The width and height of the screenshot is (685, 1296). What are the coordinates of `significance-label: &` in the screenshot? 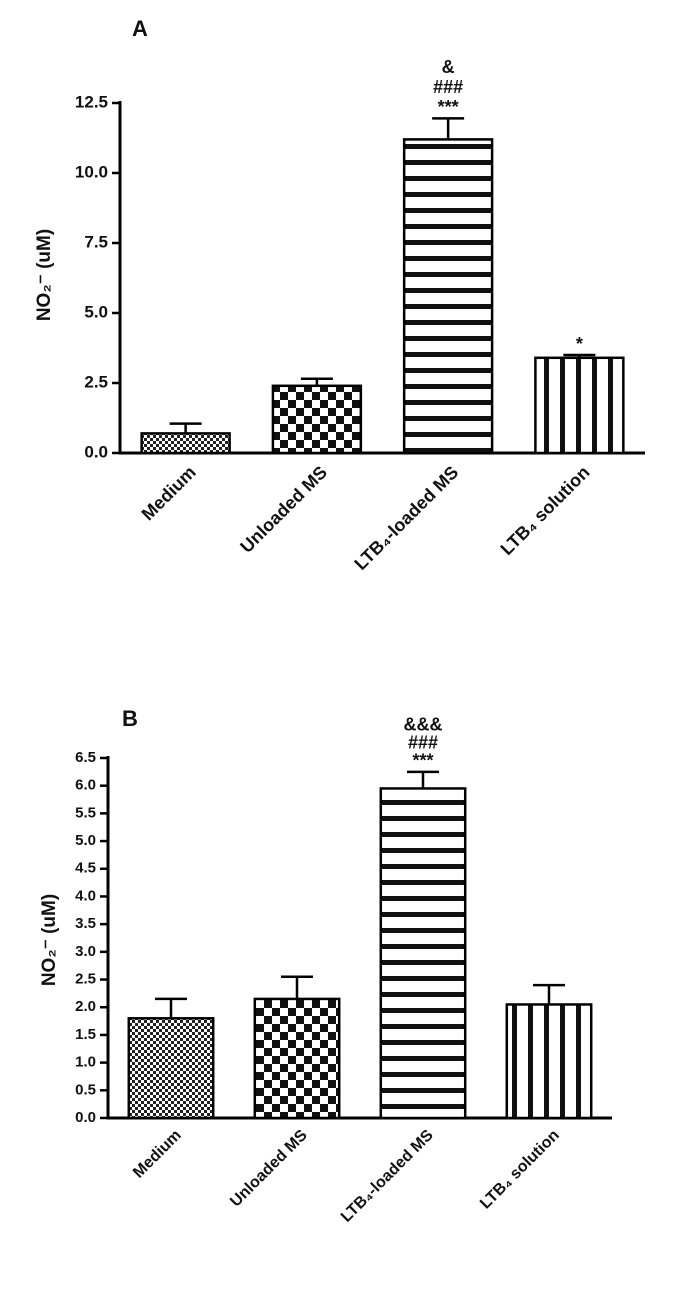 It's located at (448, 67).